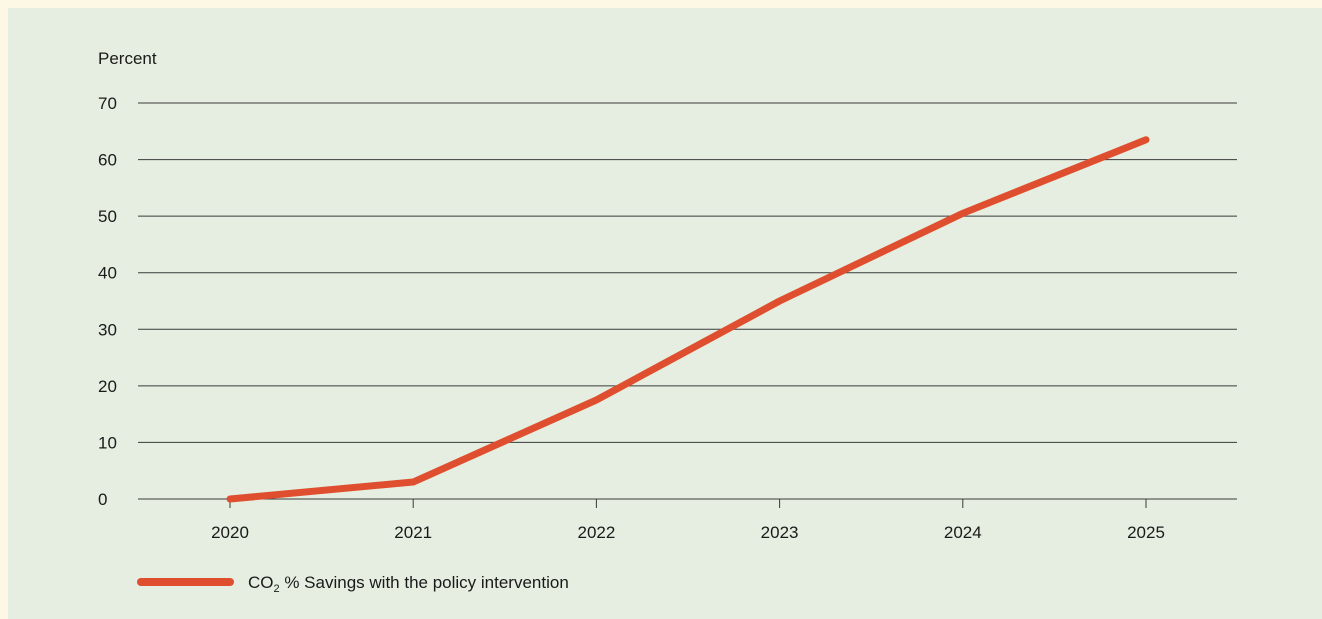 Image resolution: width=1322 pixels, height=619 pixels. I want to click on y-tick-label-30: 30, so click(107, 329).